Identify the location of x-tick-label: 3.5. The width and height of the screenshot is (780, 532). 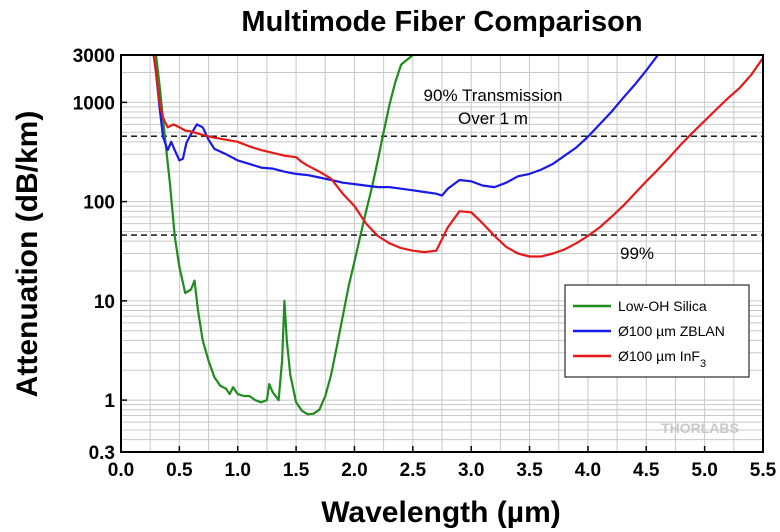
(529, 470).